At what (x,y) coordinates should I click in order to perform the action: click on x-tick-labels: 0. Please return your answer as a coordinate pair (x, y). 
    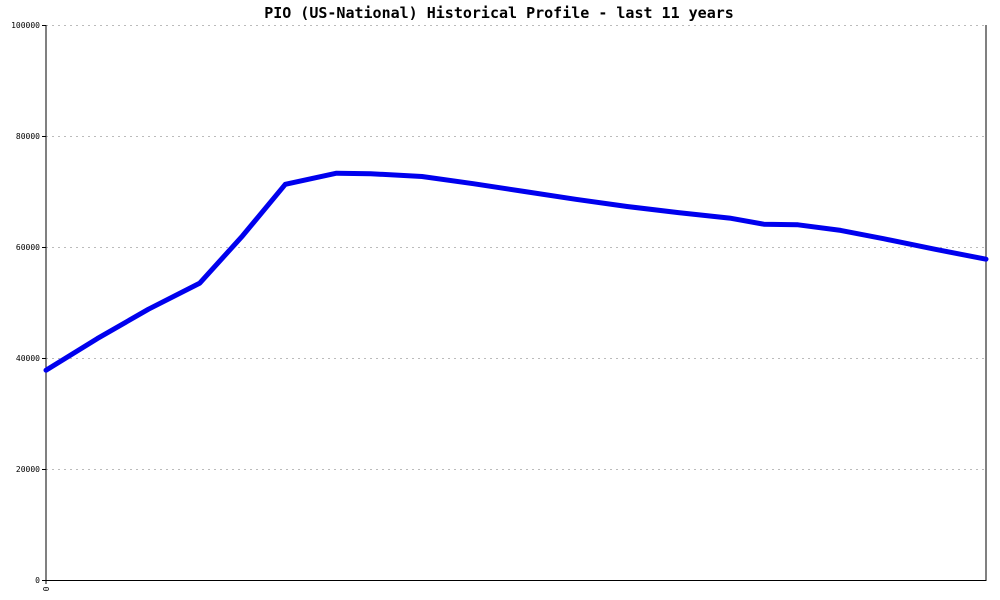
    Looking at the image, I should click on (46, 585).